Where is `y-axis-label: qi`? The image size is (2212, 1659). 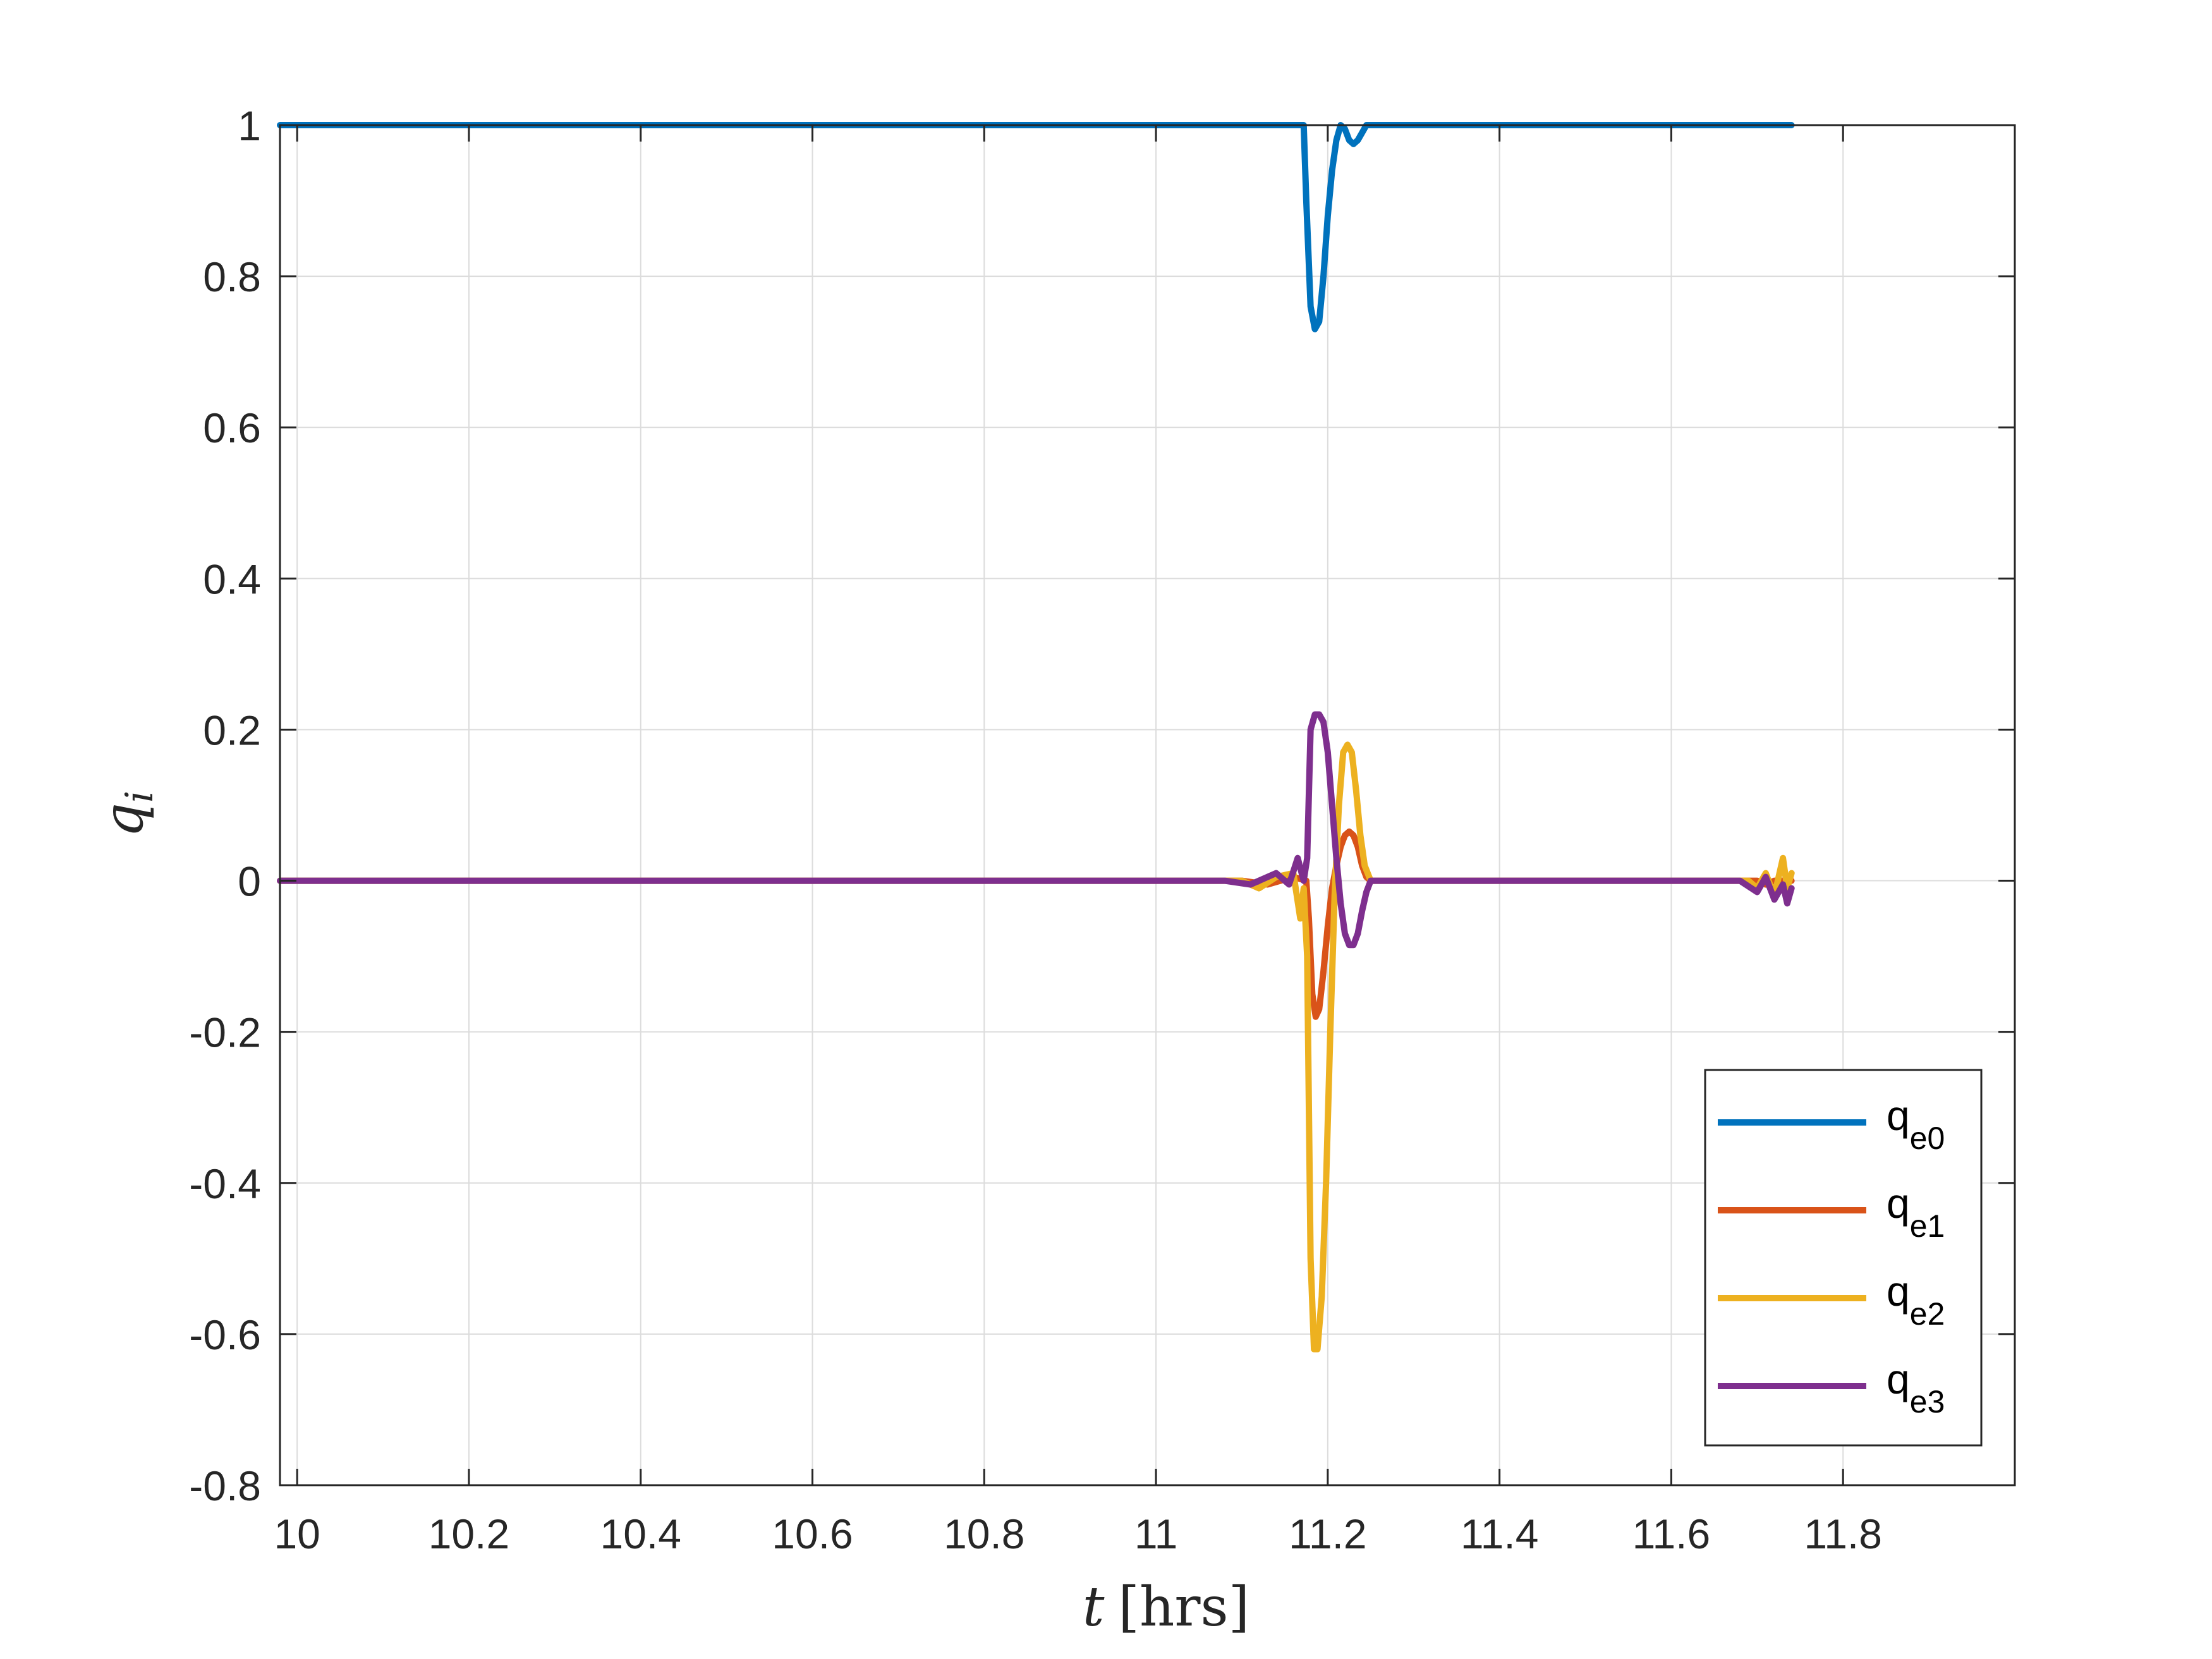 y-axis-label: qi is located at coordinates (127, 814).